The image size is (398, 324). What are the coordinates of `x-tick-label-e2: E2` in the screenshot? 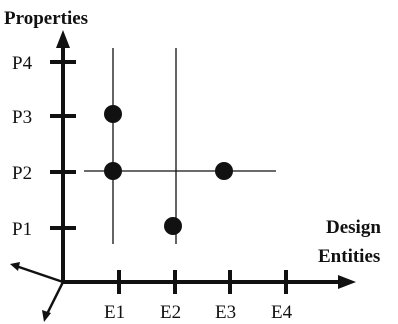 It's located at (170, 312).